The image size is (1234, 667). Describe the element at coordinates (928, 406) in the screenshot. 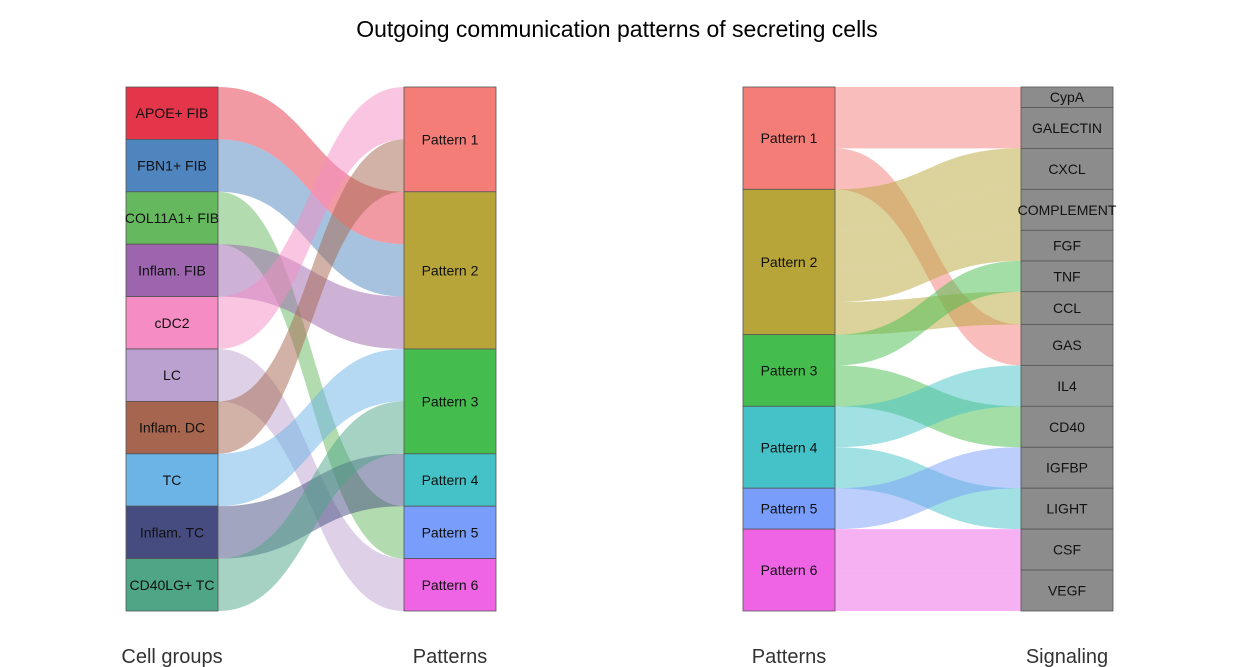

I see `flow-pattern-4-to-il4` at that location.